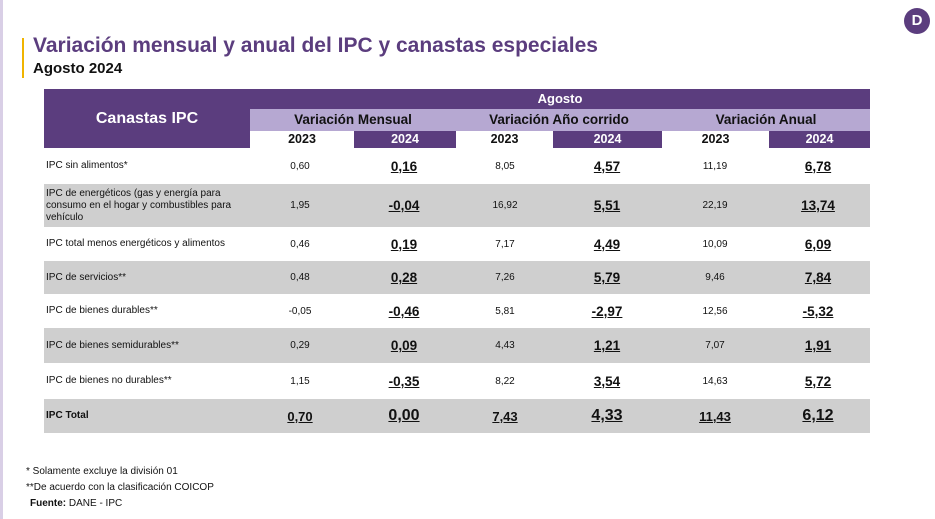  I want to click on cell-value: 8,05, so click(505, 166).